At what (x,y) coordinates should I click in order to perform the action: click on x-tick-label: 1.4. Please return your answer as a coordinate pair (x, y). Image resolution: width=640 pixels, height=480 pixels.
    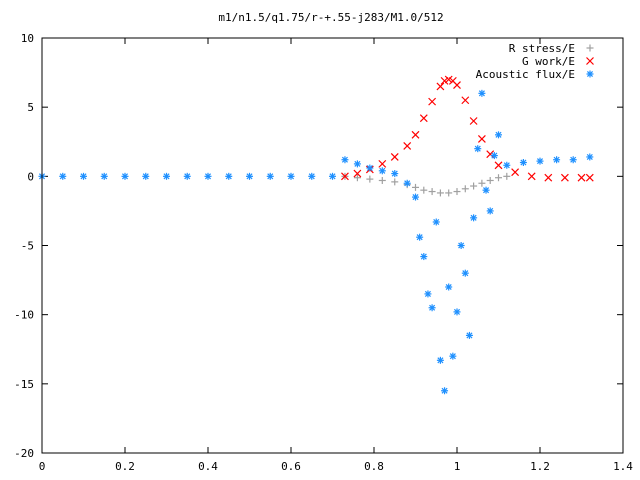
    Looking at the image, I should click on (623, 466).